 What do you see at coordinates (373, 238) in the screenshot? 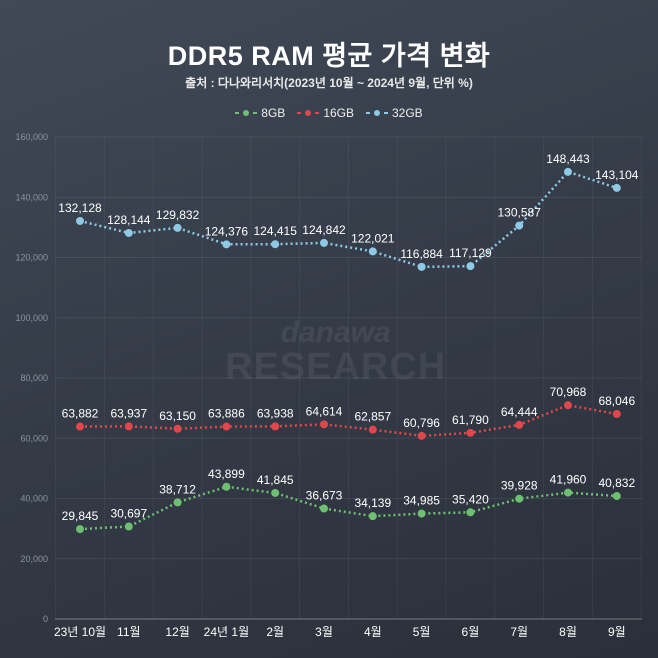
I see `data-label: 122,021` at bounding box center [373, 238].